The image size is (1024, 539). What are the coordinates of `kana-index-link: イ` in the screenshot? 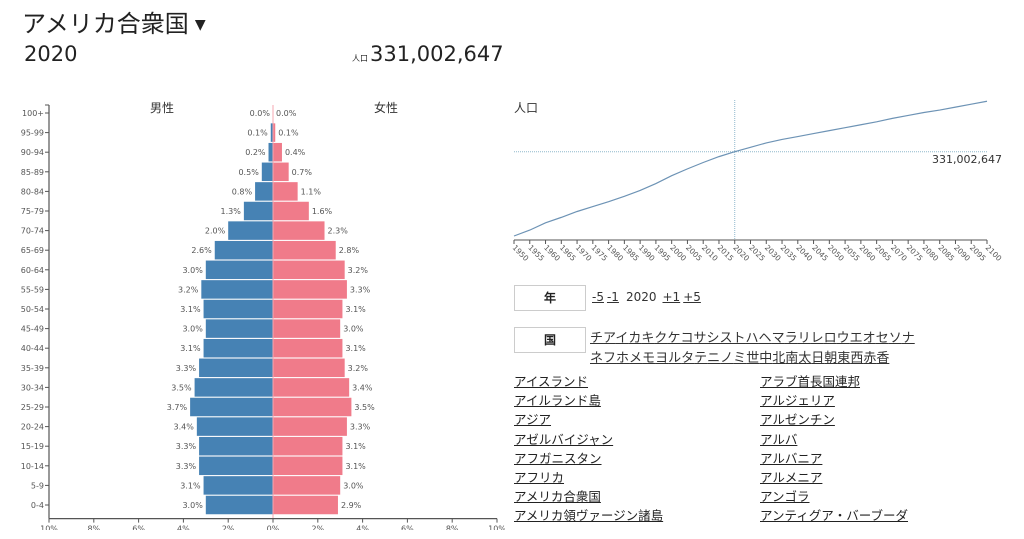 It's located at (622, 338).